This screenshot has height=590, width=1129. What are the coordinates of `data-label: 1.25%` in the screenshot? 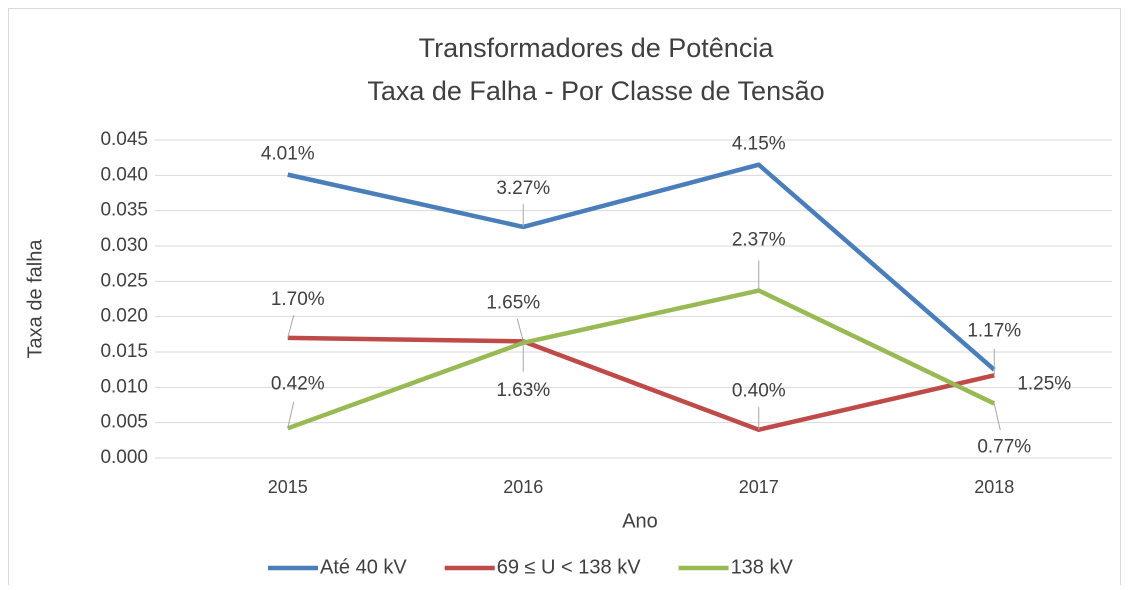 It's located at (1044, 384).